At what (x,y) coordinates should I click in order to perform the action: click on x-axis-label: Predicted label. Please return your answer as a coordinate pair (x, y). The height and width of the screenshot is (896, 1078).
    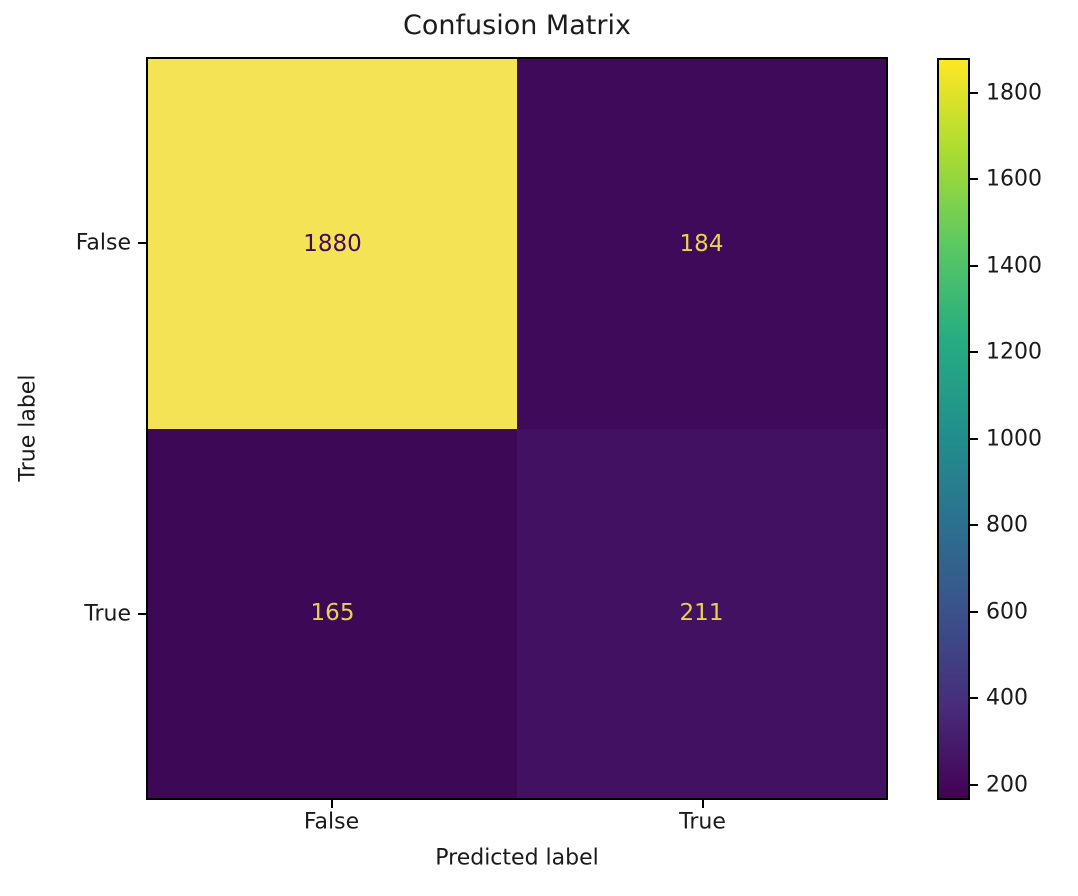
    Looking at the image, I should click on (517, 858).